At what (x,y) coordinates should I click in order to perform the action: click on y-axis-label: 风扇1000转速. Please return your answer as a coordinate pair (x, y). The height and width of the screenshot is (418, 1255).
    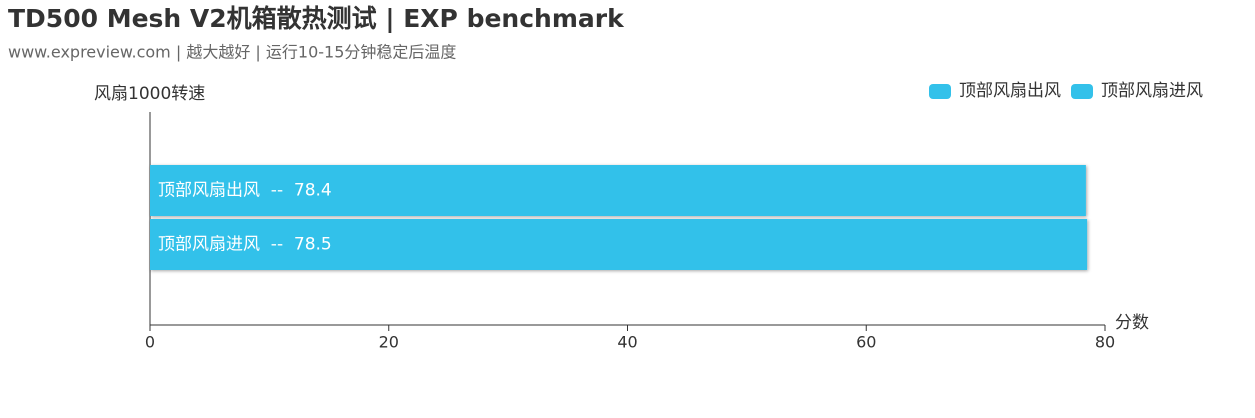
    Looking at the image, I should click on (149, 94).